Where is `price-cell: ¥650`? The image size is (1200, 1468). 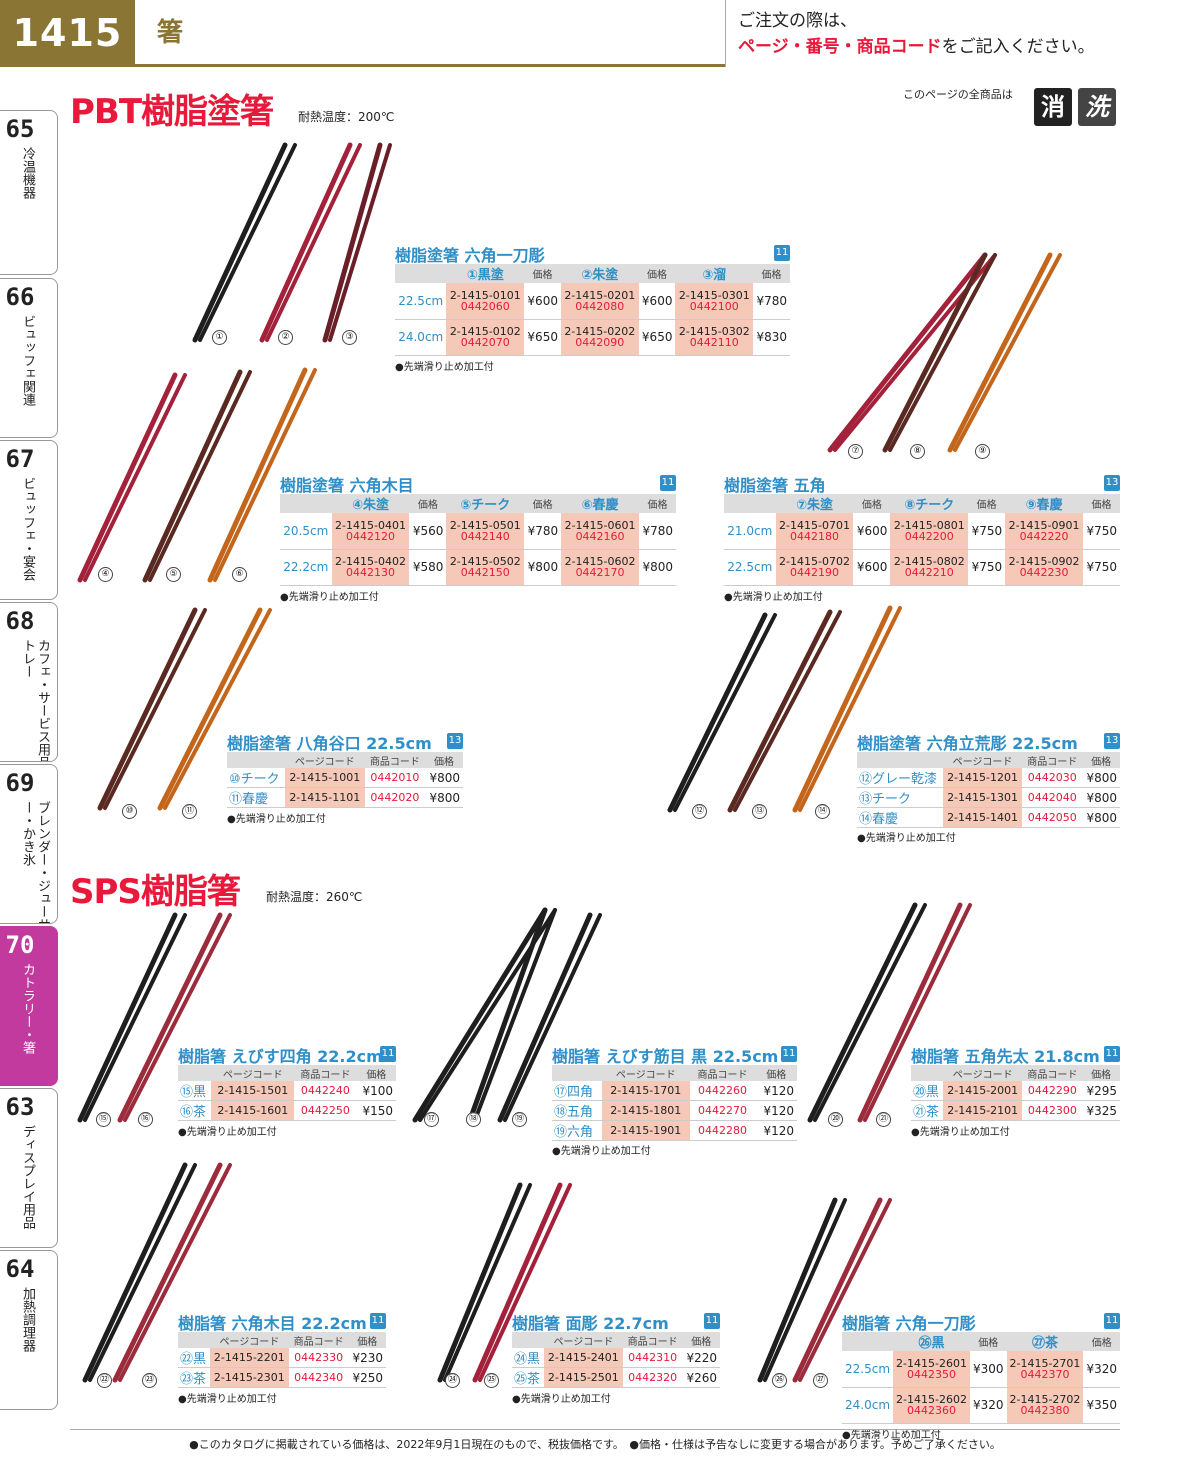 price-cell: ¥650 is located at coordinates (542, 337).